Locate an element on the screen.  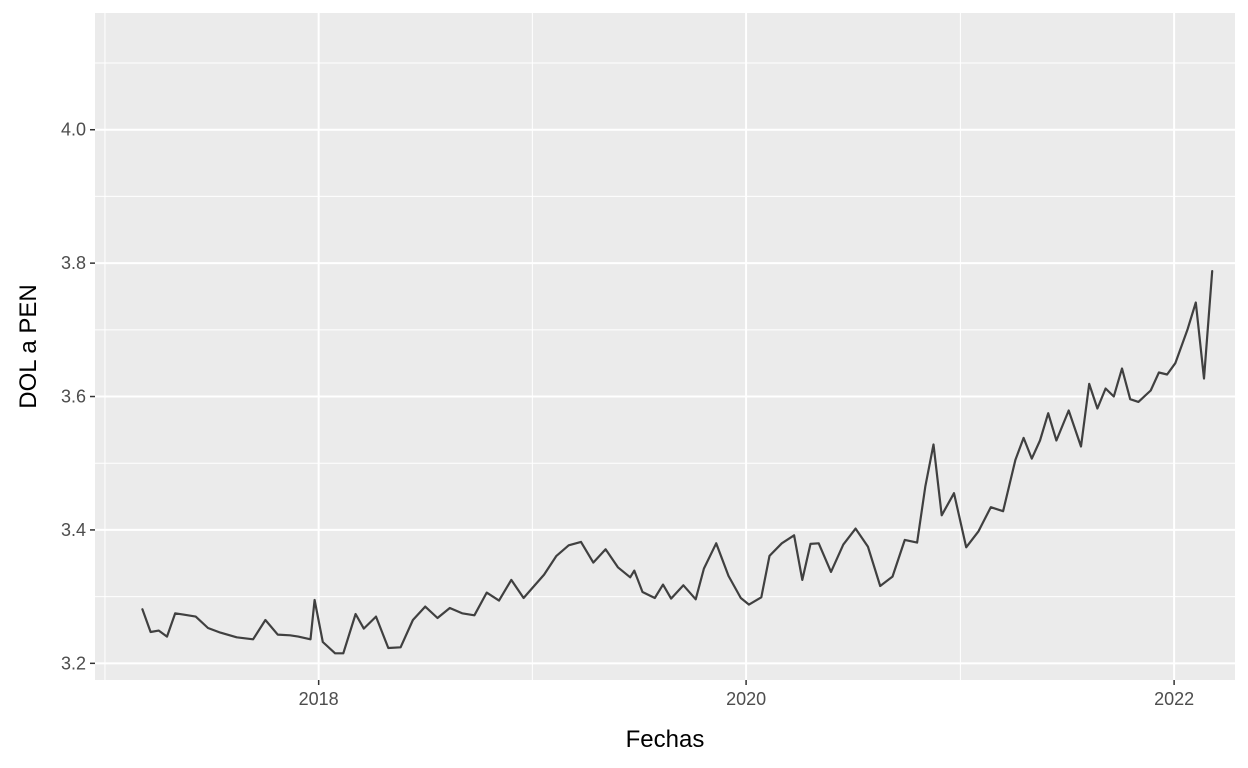
y-tick-label: 3.6 is located at coordinates (73, 397).